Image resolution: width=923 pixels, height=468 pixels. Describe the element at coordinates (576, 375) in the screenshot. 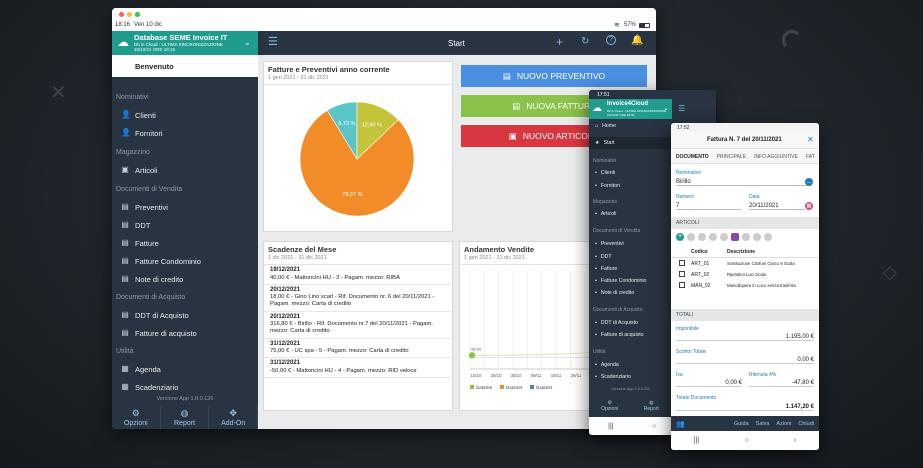

I see `x-tick-label: 29/11` at that location.